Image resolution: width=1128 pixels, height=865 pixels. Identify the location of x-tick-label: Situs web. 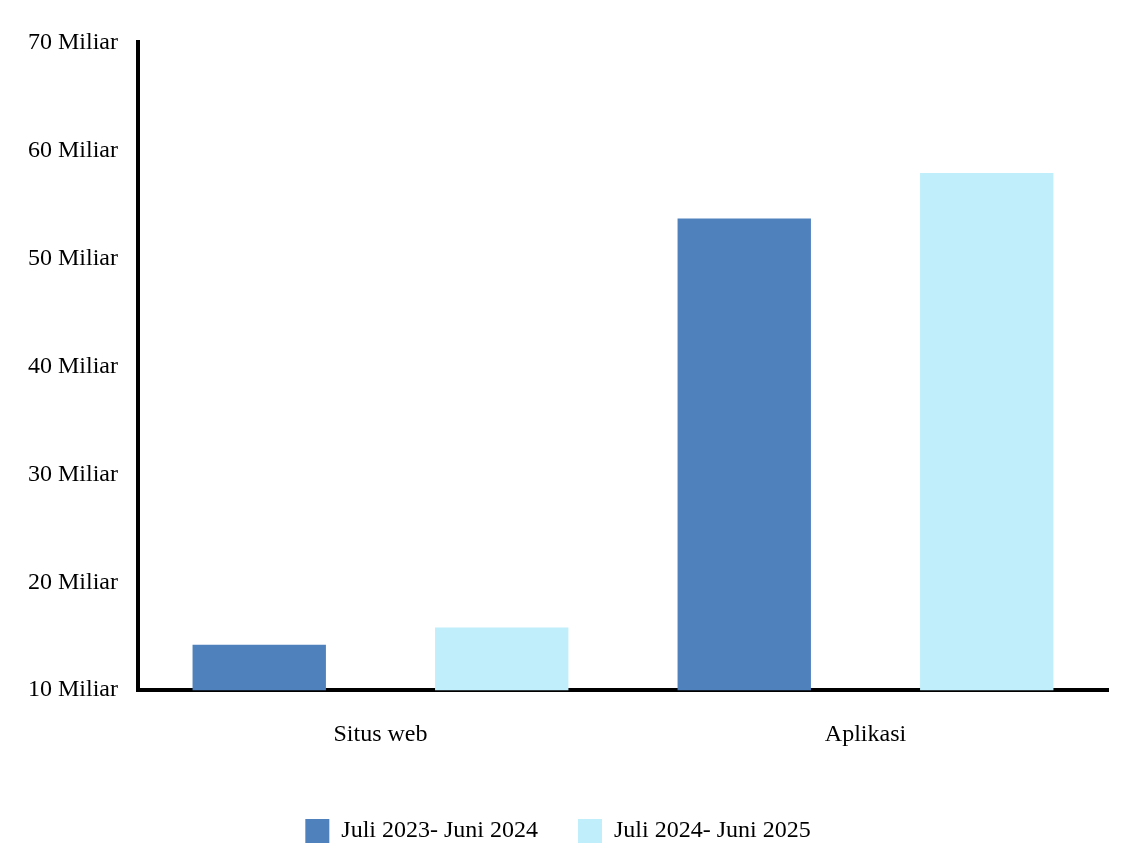
(380, 732).